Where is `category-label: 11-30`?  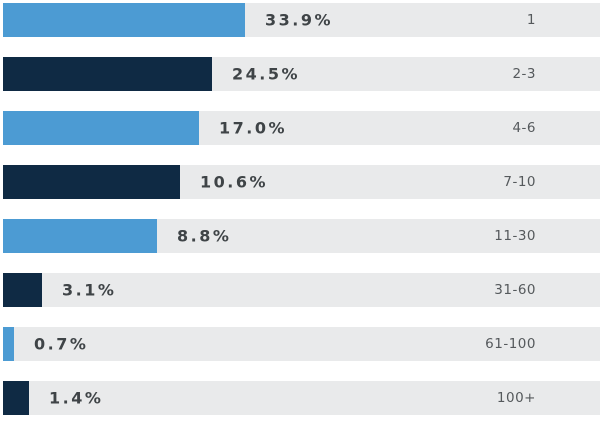
category-label: 11-30 is located at coordinates (515, 236).